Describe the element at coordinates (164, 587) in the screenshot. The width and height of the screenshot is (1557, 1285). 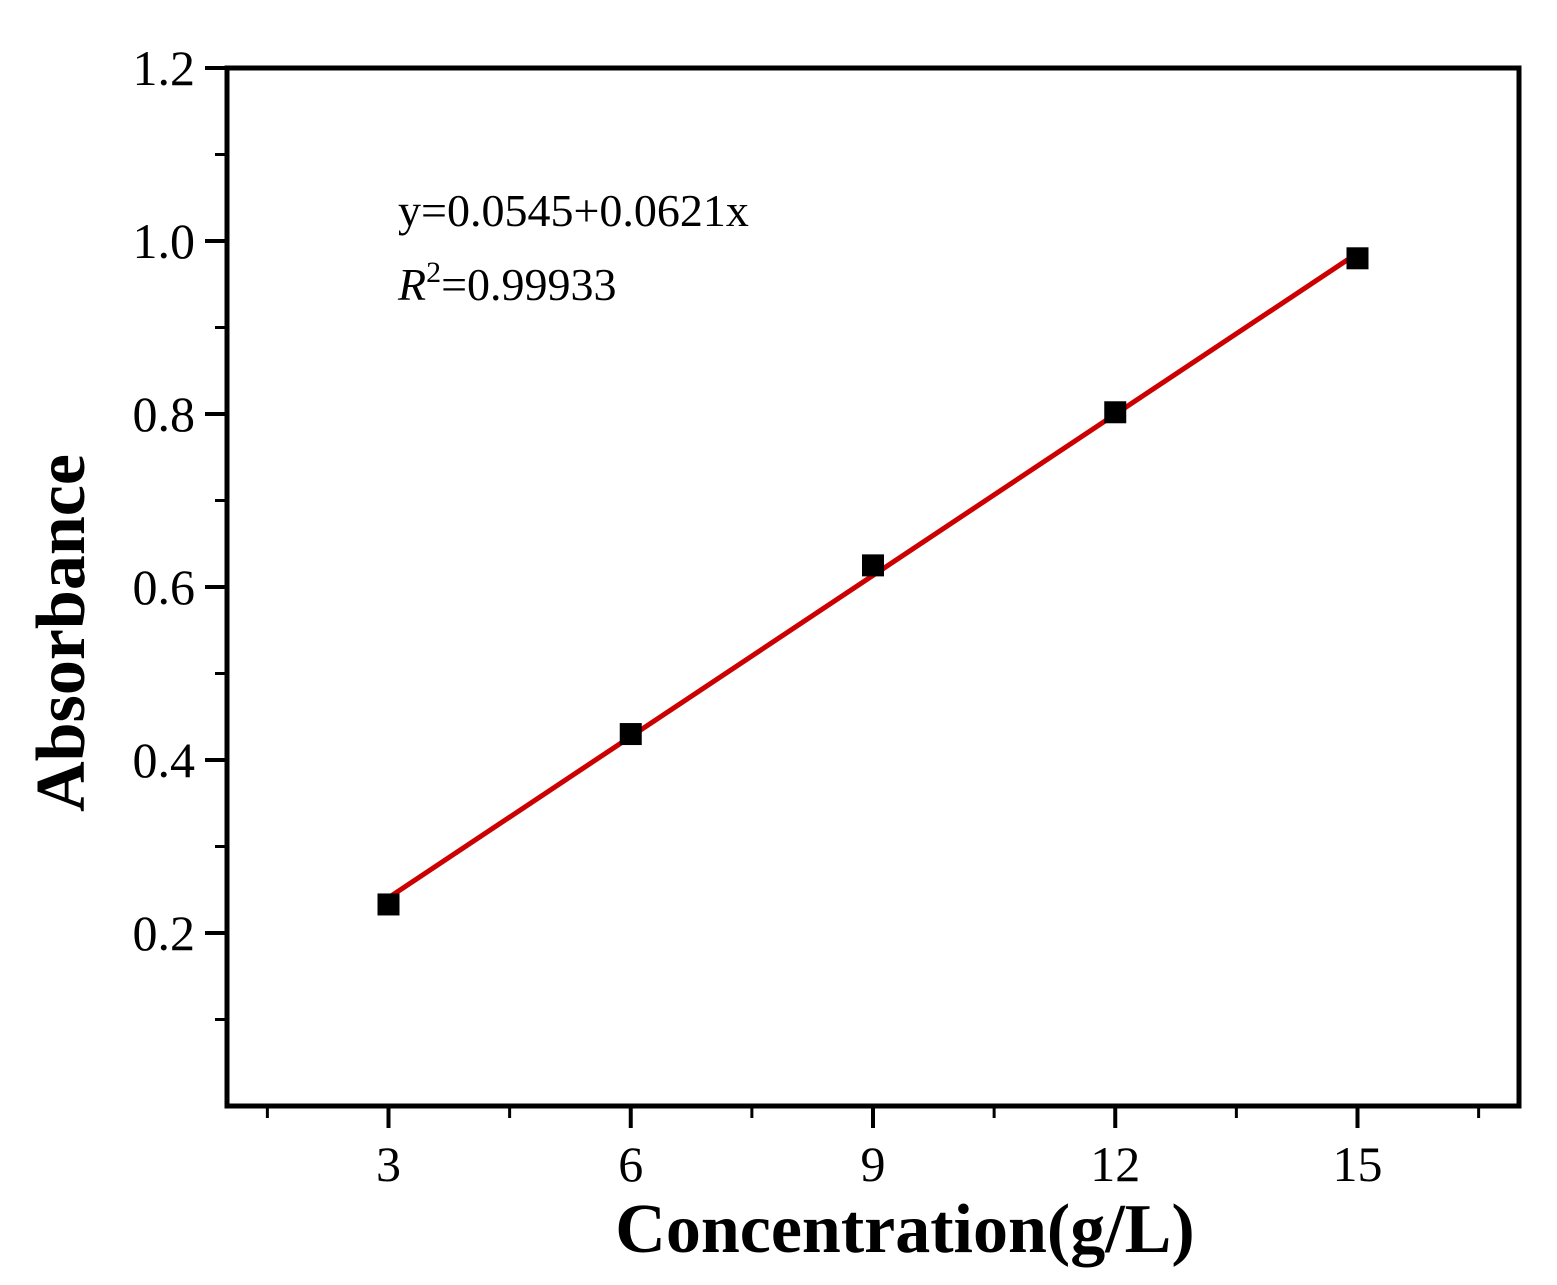
I see `y-tick-label: 0.6` at that location.